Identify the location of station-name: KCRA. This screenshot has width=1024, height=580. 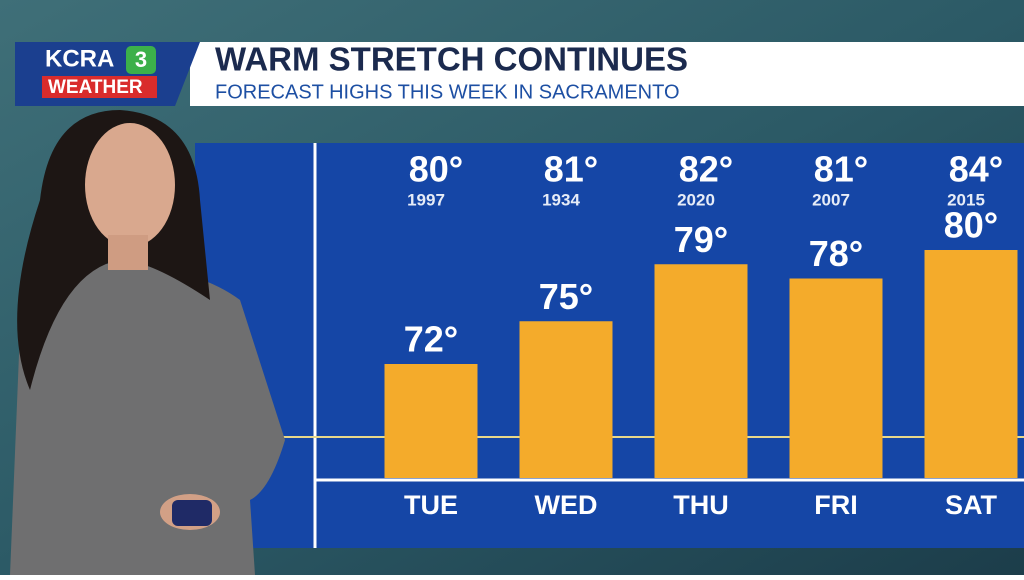
(79, 58).